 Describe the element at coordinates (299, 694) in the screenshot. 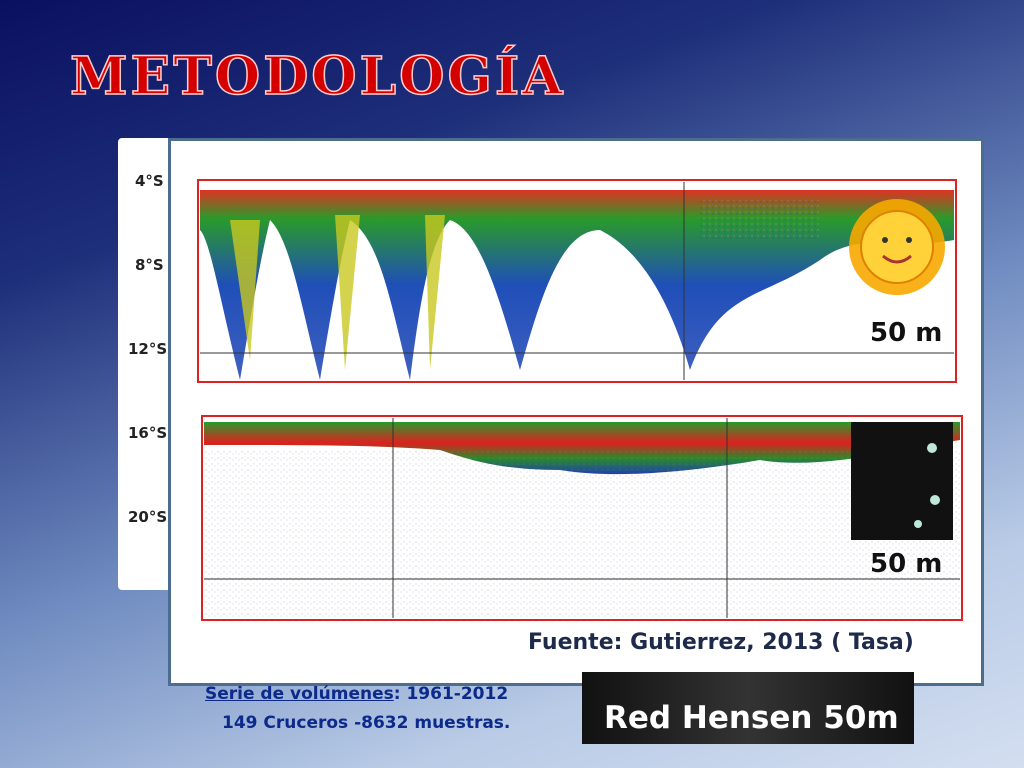

I see `series-label: Serie de volúmenes` at that location.